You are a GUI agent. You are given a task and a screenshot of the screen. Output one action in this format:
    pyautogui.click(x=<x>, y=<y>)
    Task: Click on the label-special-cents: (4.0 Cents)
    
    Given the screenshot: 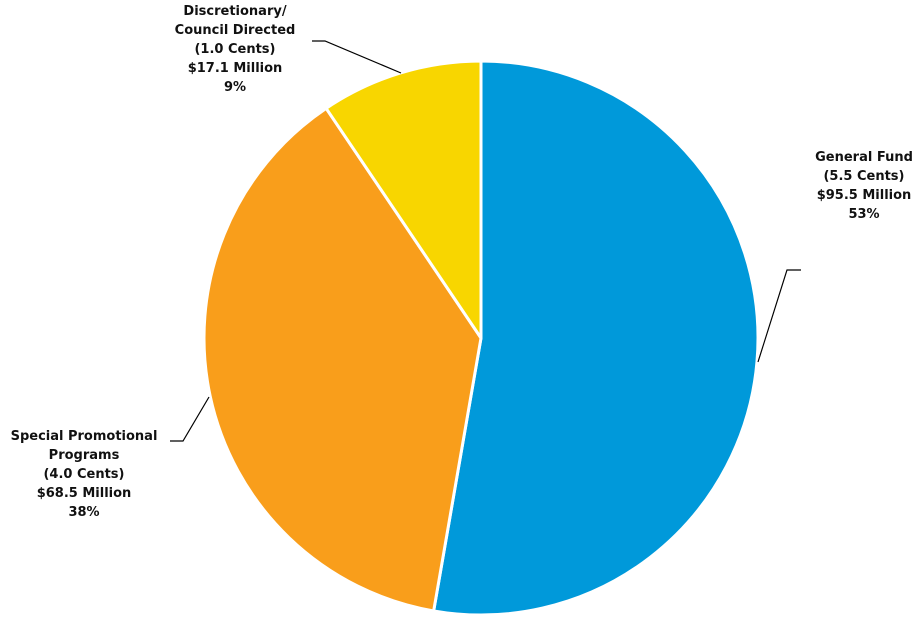 What is the action you would take?
    pyautogui.click(x=84, y=474)
    